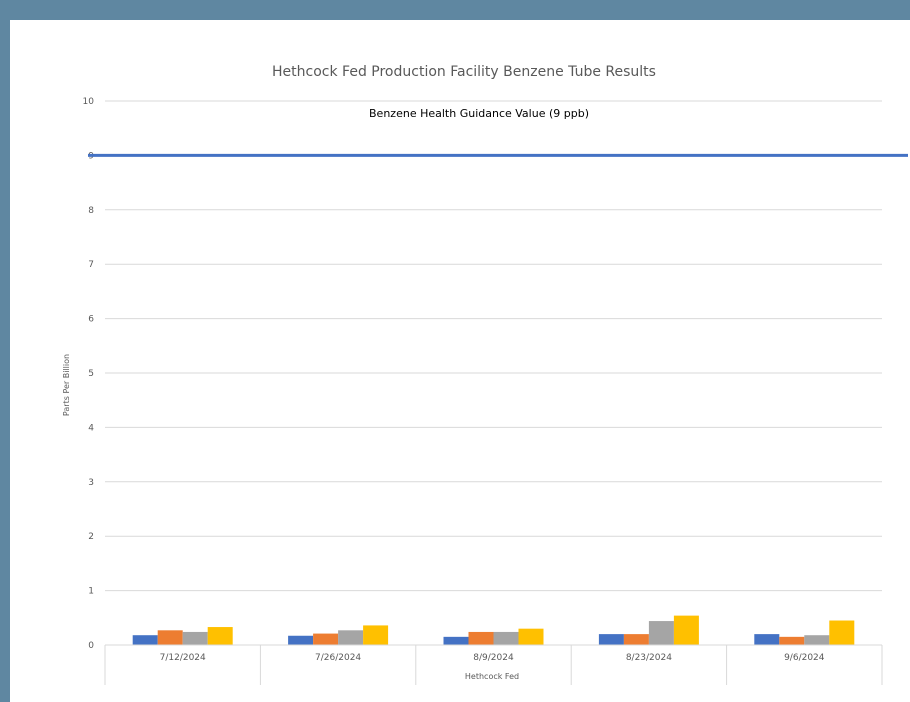 This screenshot has width=910, height=702. What do you see at coordinates (479, 113) in the screenshot?
I see `guidance-label: Benzene Health Guidance Value (9 ppb)` at bounding box center [479, 113].